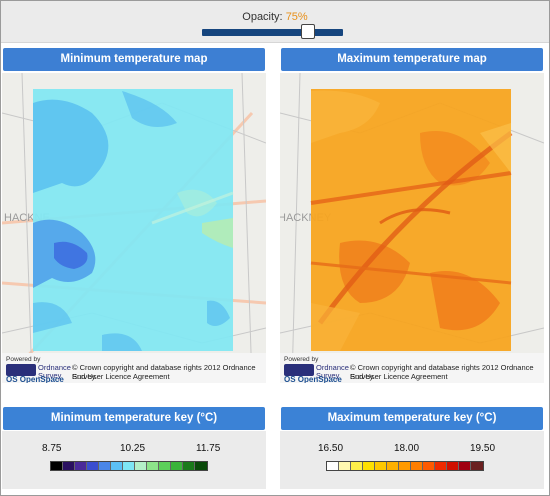  I want to click on max-key-header: Maximum temperature key (°C), so click(412, 418).